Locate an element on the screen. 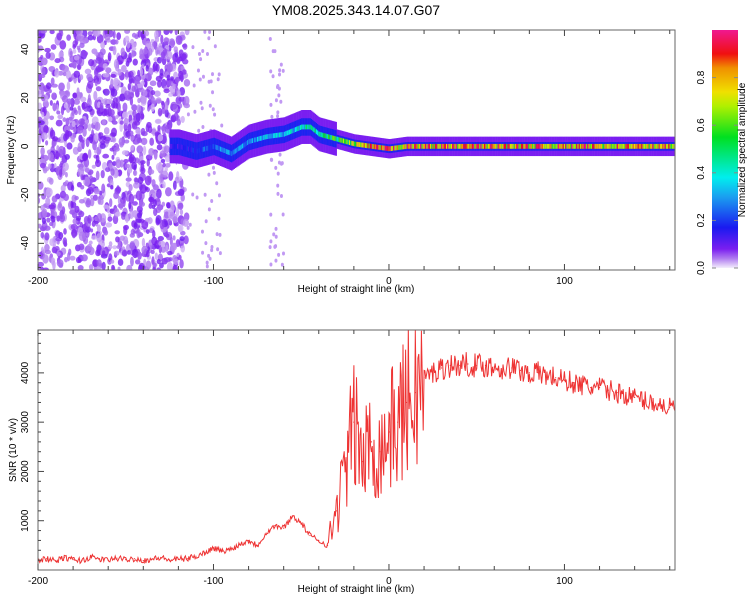 This screenshot has width=750, height=605. colorbar-tick-label: 0.0 is located at coordinates (701, 268).